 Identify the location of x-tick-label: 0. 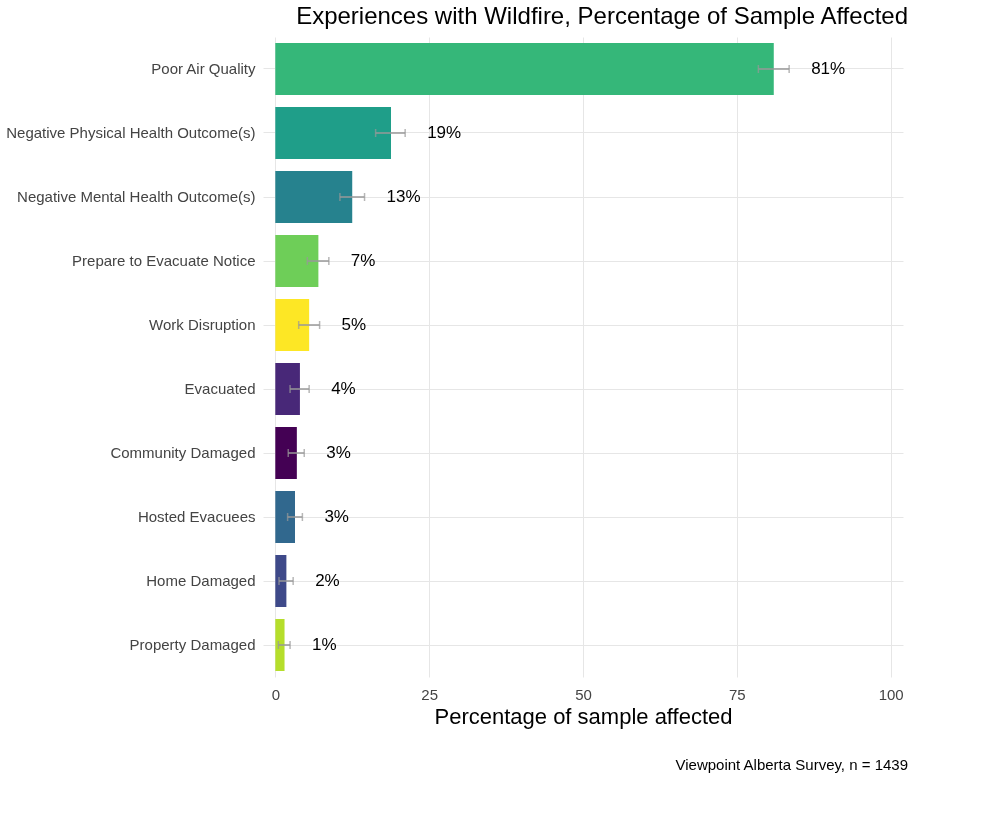
(275, 694).